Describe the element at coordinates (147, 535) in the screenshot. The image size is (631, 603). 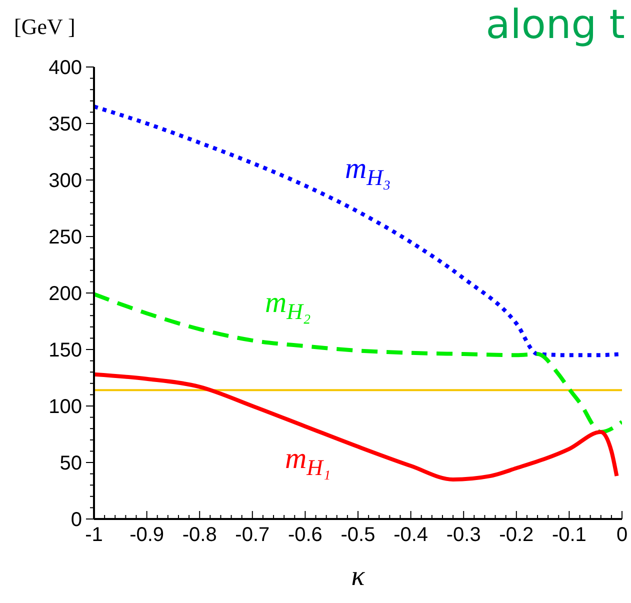
I see `x-tick-label: -0.9` at that location.